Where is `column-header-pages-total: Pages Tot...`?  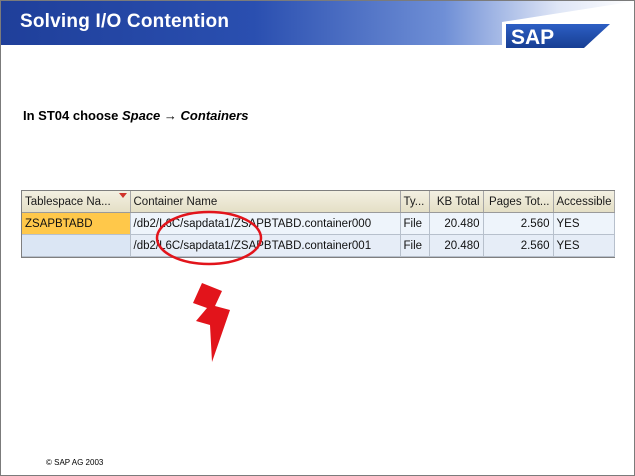
column-header-pages-total: Pages Tot... is located at coordinates (518, 202).